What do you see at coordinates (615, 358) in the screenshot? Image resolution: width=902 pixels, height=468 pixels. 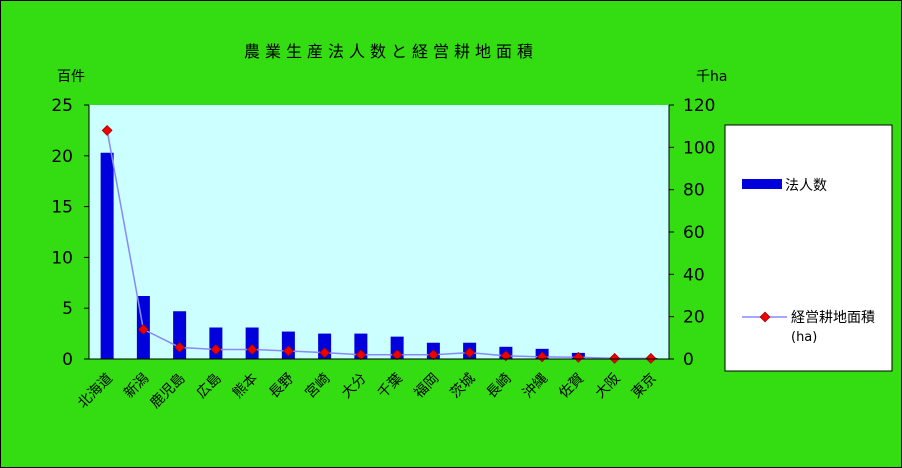 I see `marker-大阪` at bounding box center [615, 358].